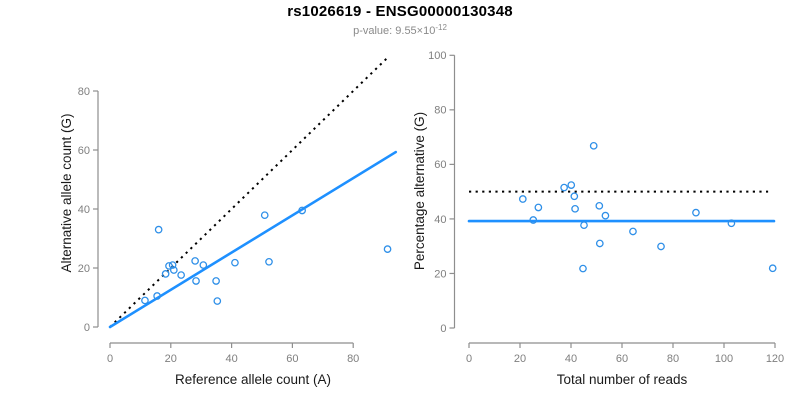 This screenshot has width=800, height=400. What do you see at coordinates (437, 56) in the screenshot?
I see `y-tick-label: 100` at bounding box center [437, 56].